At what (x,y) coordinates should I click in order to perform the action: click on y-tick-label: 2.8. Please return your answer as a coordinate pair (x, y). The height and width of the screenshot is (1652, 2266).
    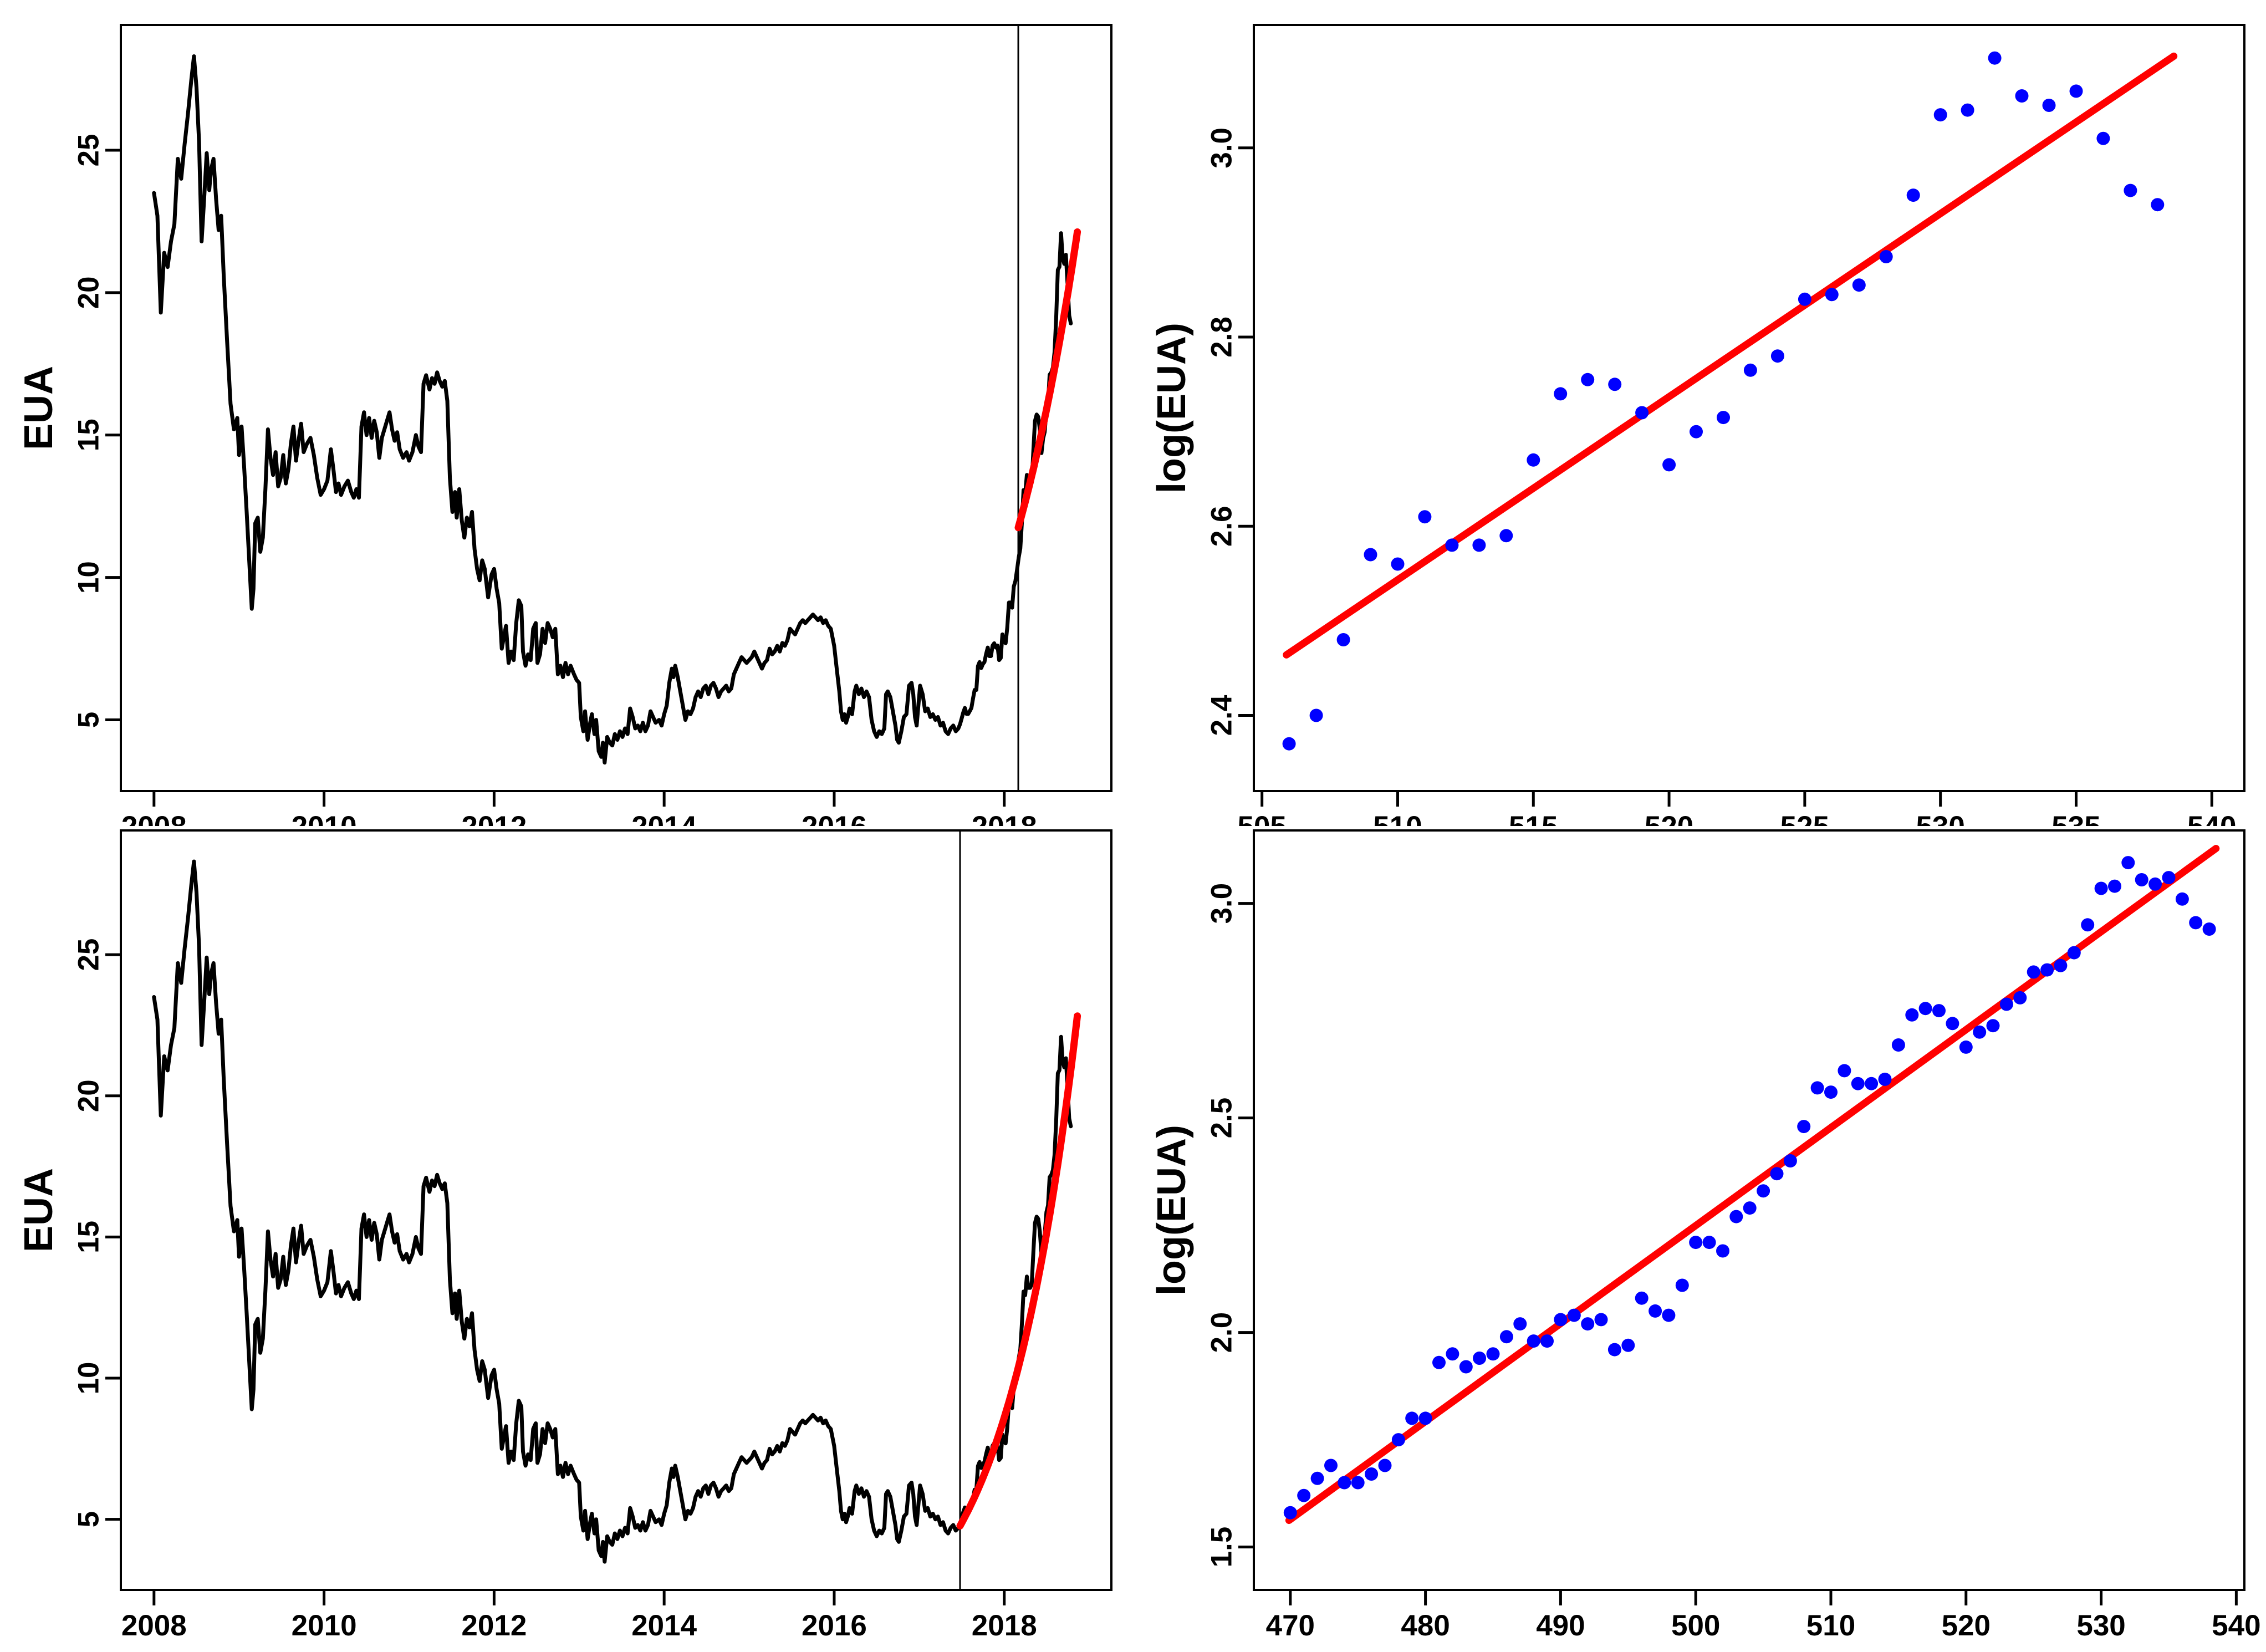
    Looking at the image, I should click on (1222, 337).